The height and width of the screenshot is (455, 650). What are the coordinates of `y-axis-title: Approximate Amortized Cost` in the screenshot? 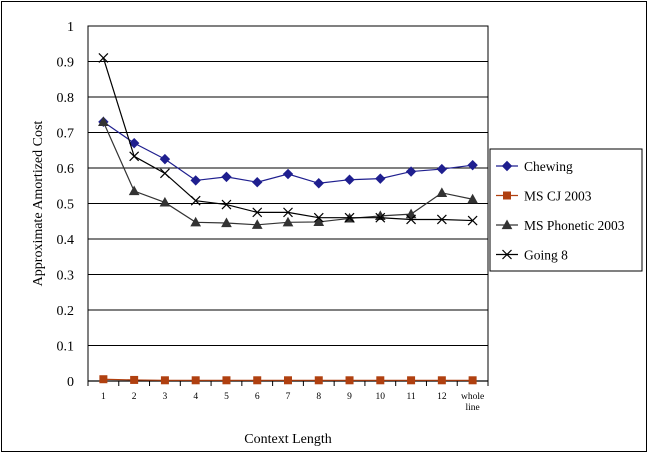 It's located at (38, 204).